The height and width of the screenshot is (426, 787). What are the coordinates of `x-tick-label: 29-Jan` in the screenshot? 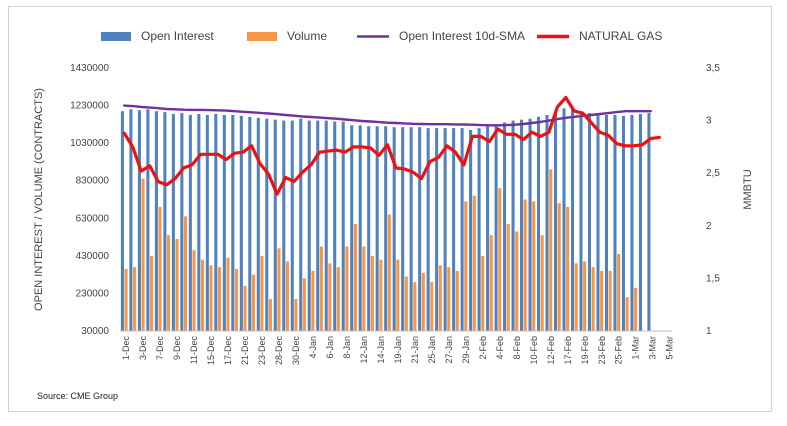 It's located at (466, 350).